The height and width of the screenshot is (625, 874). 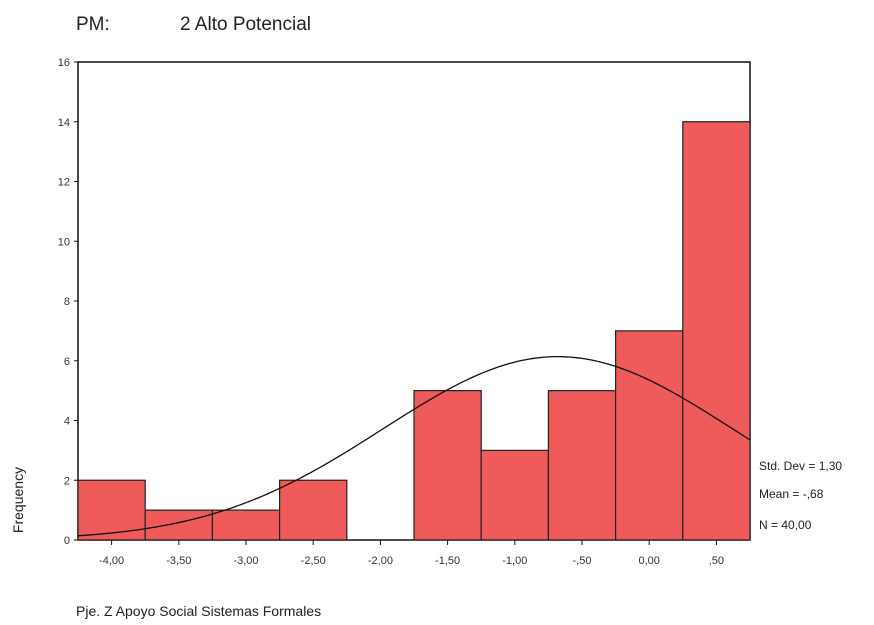 What do you see at coordinates (447, 561) in the screenshot?
I see `x-tick-label: -1,50` at bounding box center [447, 561].